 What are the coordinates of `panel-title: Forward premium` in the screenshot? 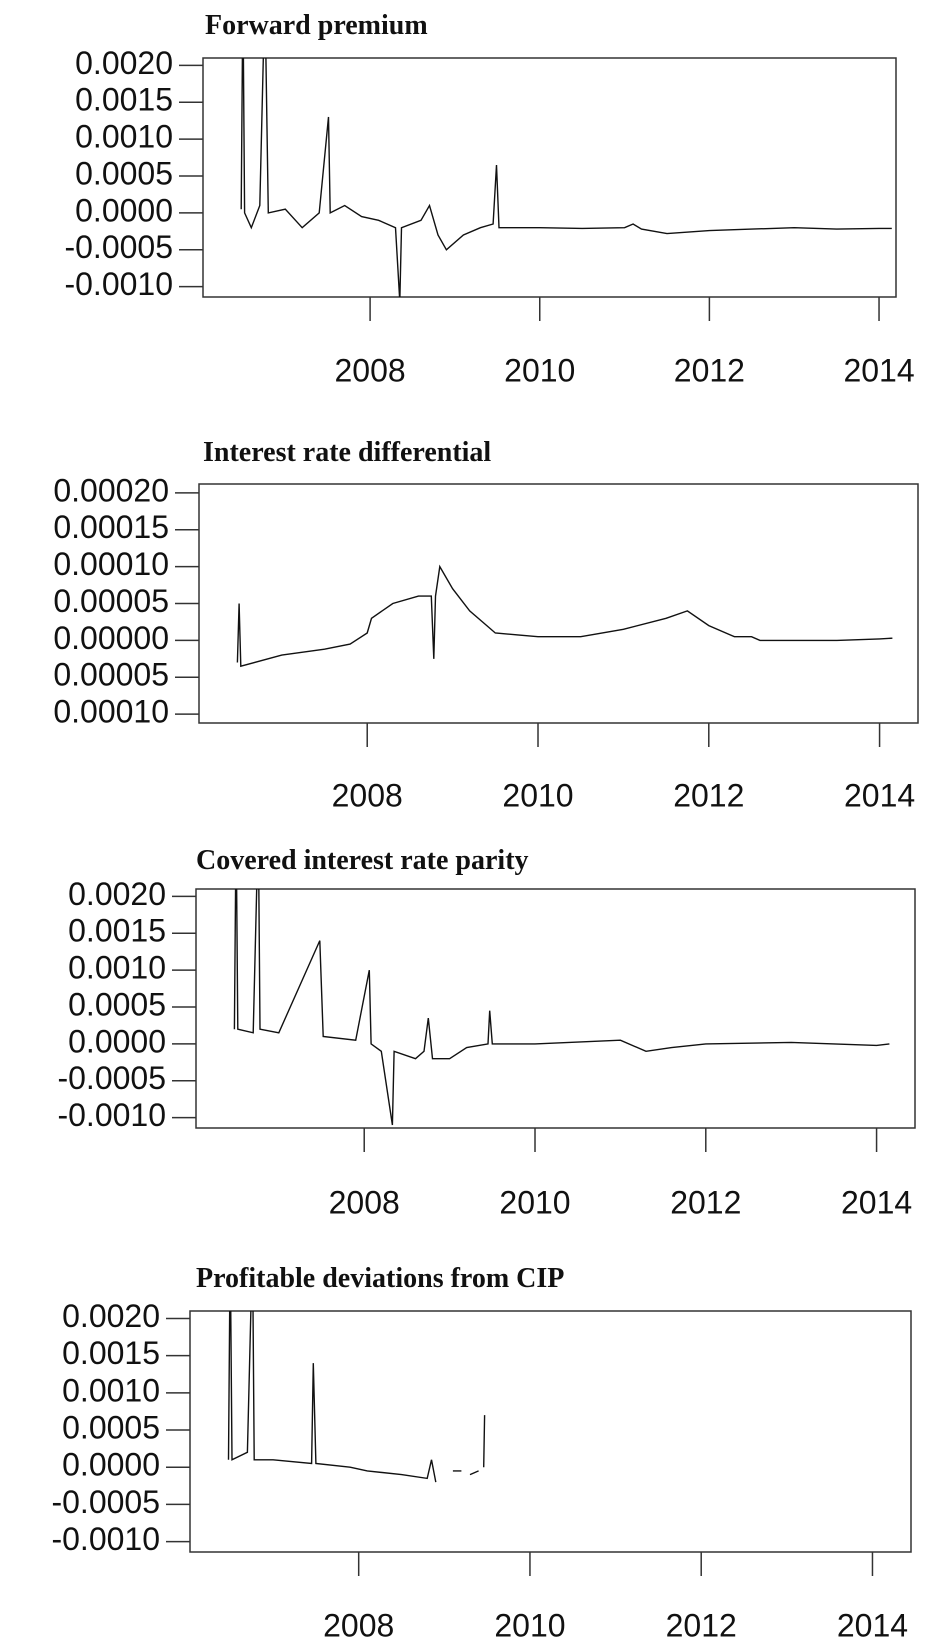 It's located at (316, 25).